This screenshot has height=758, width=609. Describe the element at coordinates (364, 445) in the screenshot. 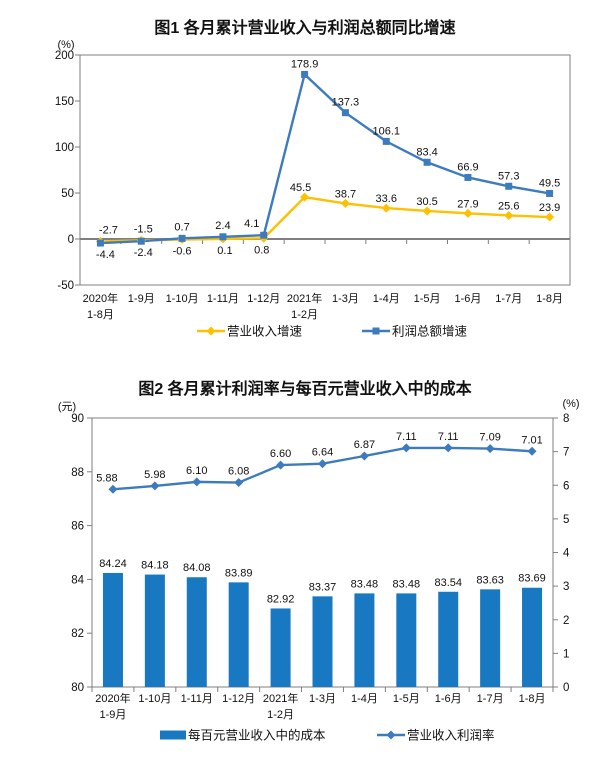

I see `line-data-label: 6.87` at that location.